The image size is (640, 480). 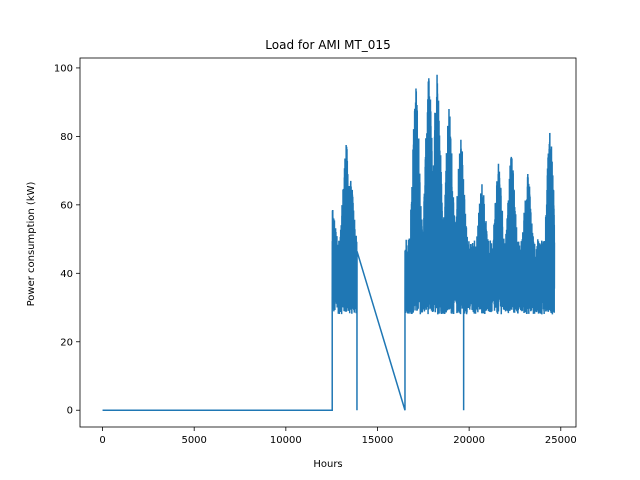 I want to click on y-tick-label: 100, so click(x=63, y=68).